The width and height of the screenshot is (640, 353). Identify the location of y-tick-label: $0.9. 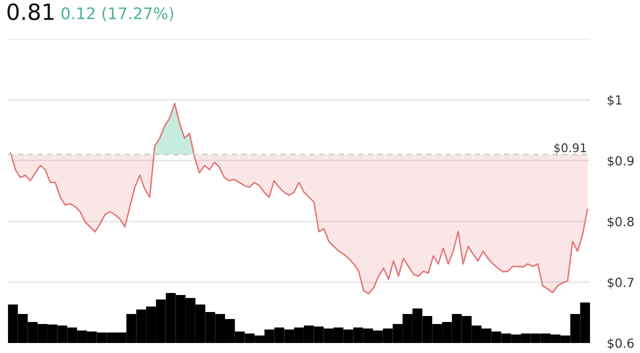
(621, 162).